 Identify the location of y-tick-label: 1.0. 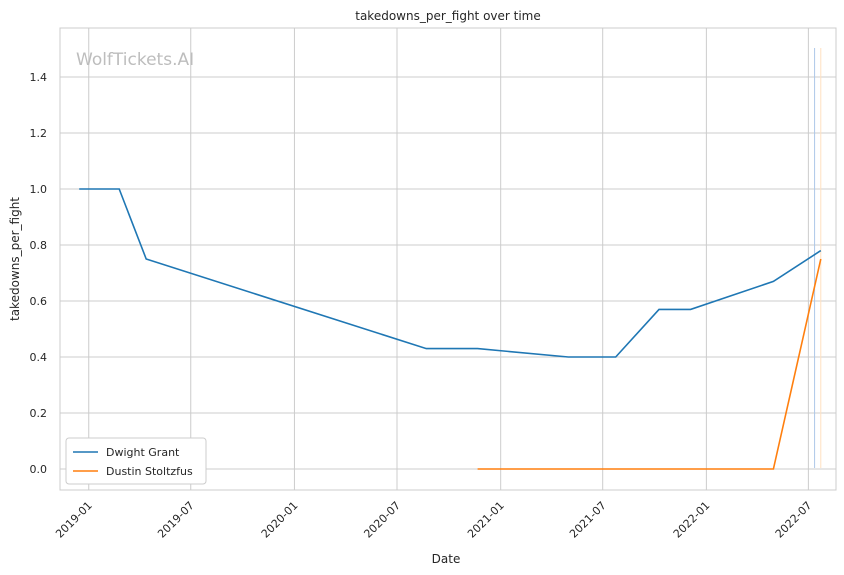
(39, 189).